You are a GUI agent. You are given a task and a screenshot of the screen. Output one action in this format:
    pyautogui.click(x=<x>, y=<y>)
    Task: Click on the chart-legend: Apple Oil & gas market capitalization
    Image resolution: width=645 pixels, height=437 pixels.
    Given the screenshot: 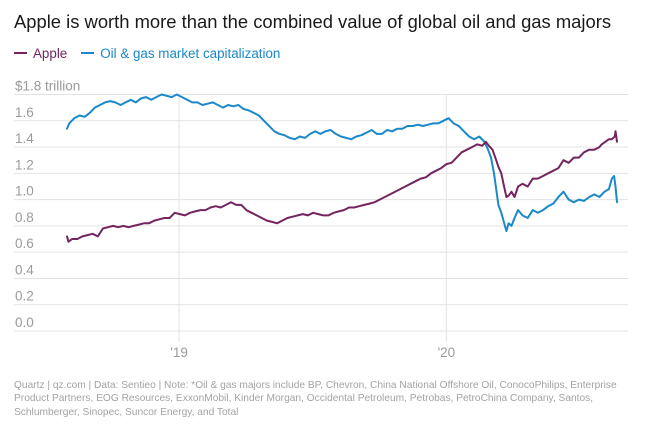 What is the action you would take?
    pyautogui.click(x=154, y=53)
    